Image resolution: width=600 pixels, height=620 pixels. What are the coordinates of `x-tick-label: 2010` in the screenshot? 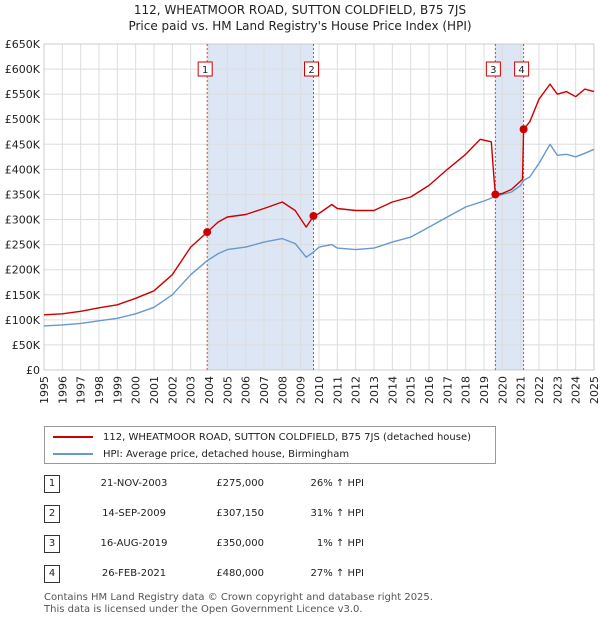 It's located at (319, 390).